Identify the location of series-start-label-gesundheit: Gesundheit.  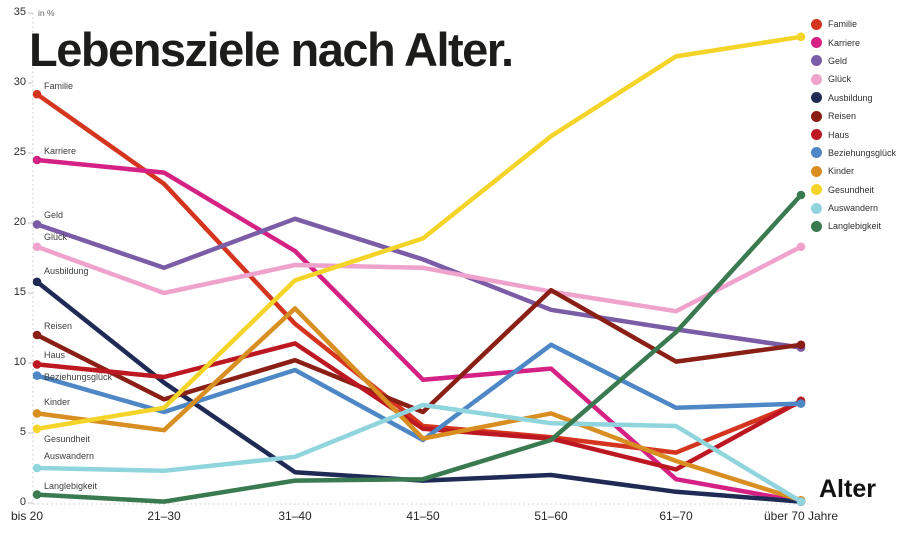
(67, 439).